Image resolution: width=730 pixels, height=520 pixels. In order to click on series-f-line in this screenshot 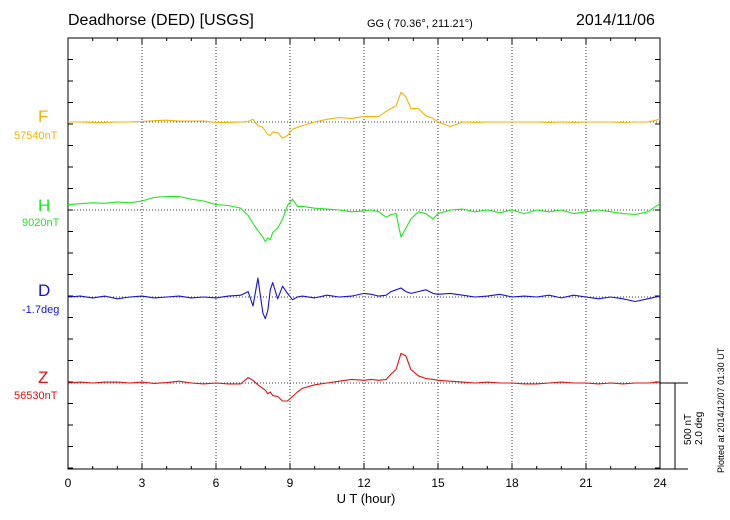, I will do `click(364, 115)`.